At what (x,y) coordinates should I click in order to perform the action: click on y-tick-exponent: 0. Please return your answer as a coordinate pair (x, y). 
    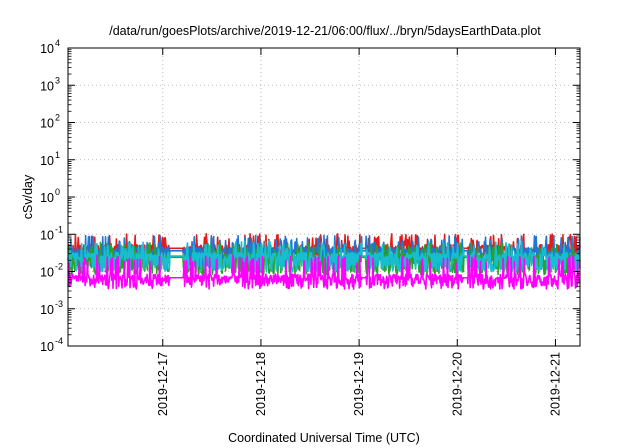
    Looking at the image, I should click on (57, 192).